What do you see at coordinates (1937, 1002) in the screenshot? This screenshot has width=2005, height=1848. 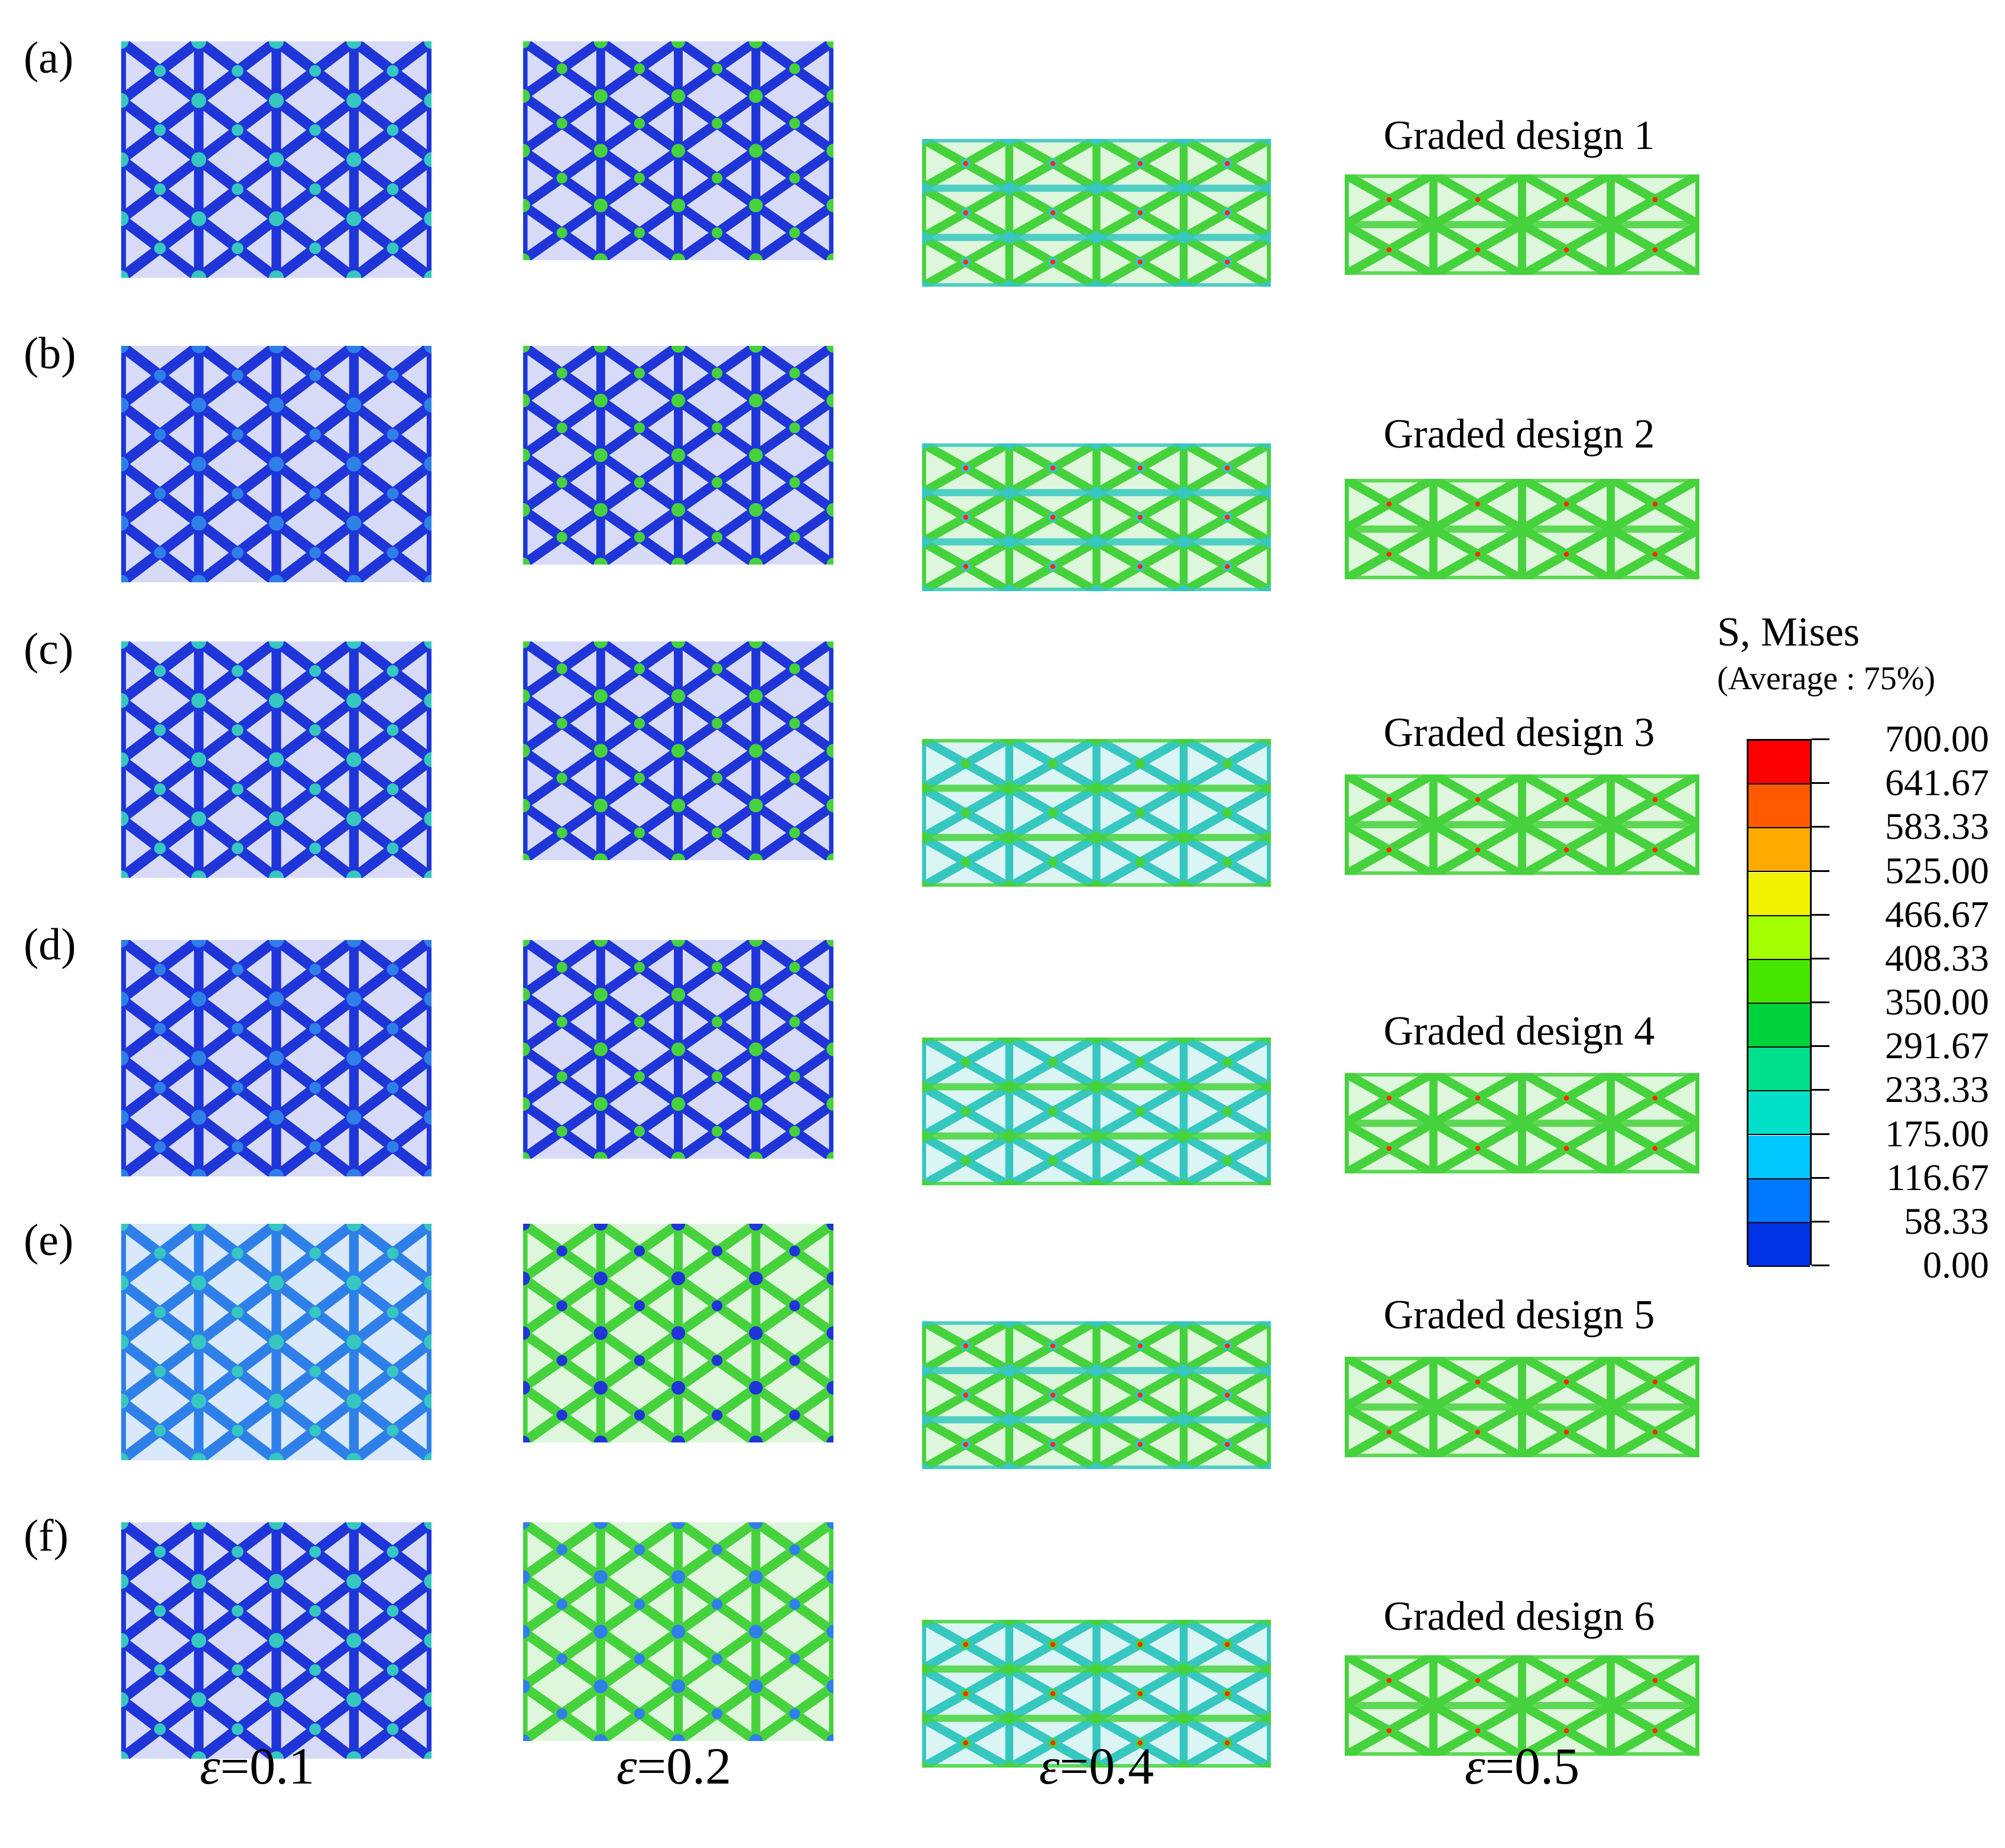 I see `legend-value: 350.00` at bounding box center [1937, 1002].